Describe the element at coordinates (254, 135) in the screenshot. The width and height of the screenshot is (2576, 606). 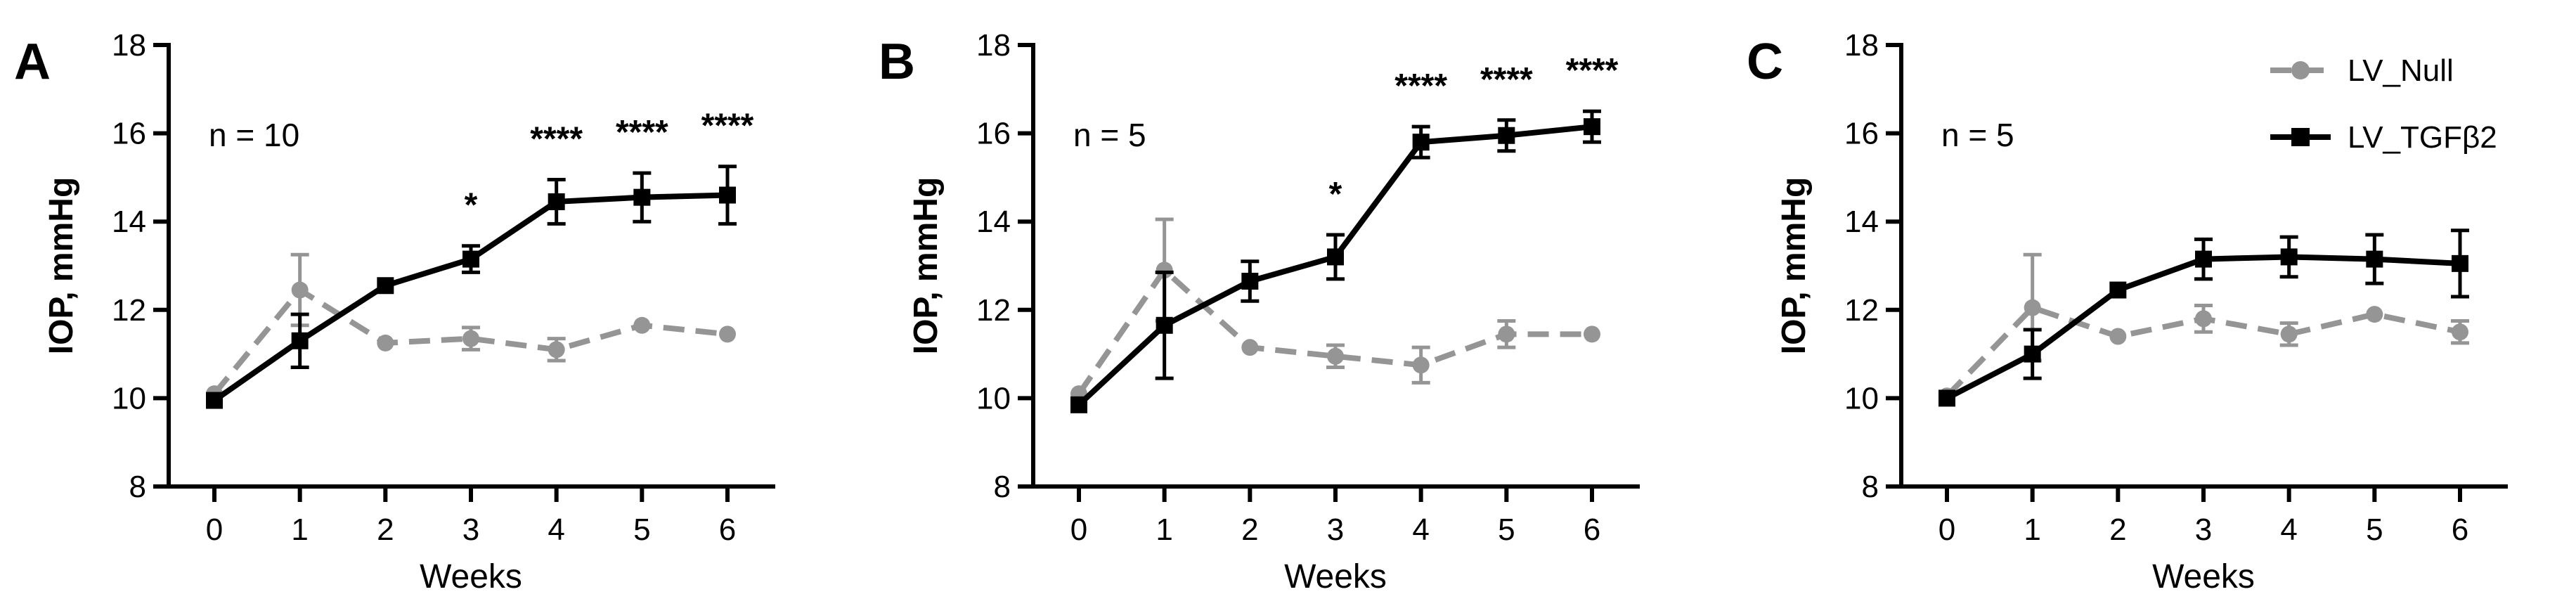
I see `sample-size-annotation: n = 10` at that location.